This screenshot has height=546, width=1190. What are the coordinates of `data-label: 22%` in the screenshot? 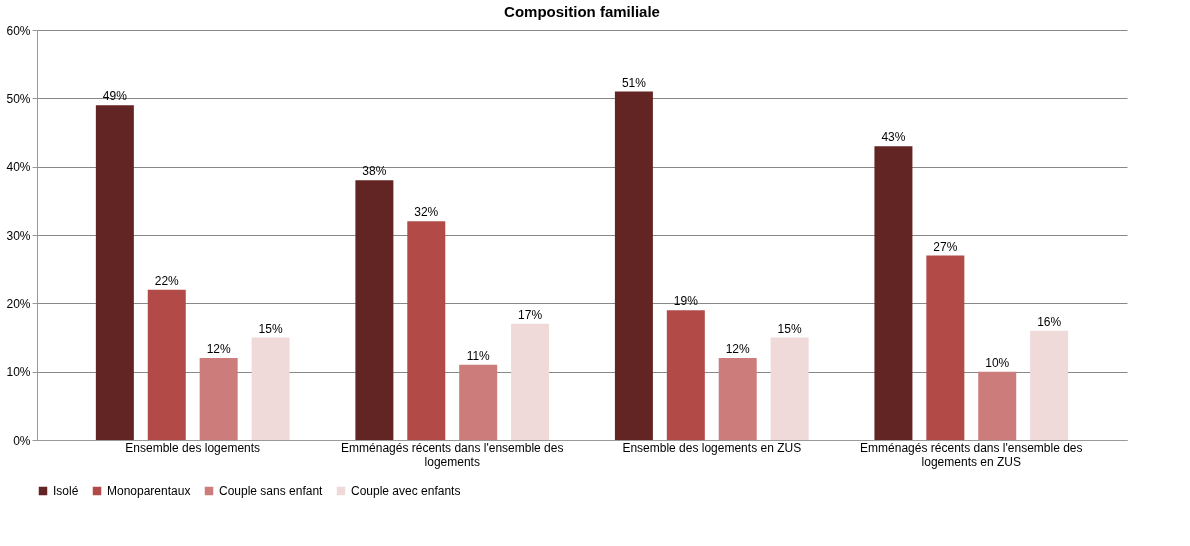 It's located at (167, 280).